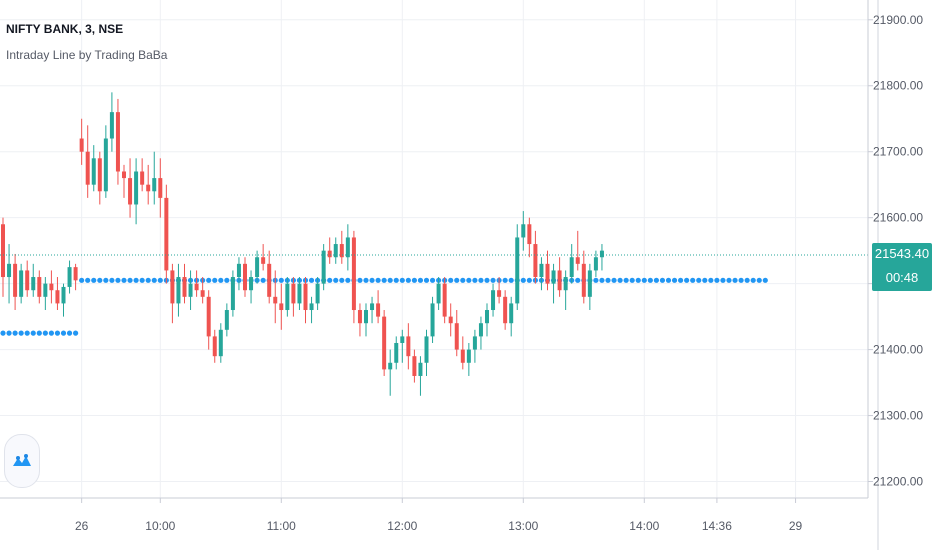  What do you see at coordinates (898, 416) in the screenshot?
I see `y-tick-label: 21300.00` at bounding box center [898, 416].